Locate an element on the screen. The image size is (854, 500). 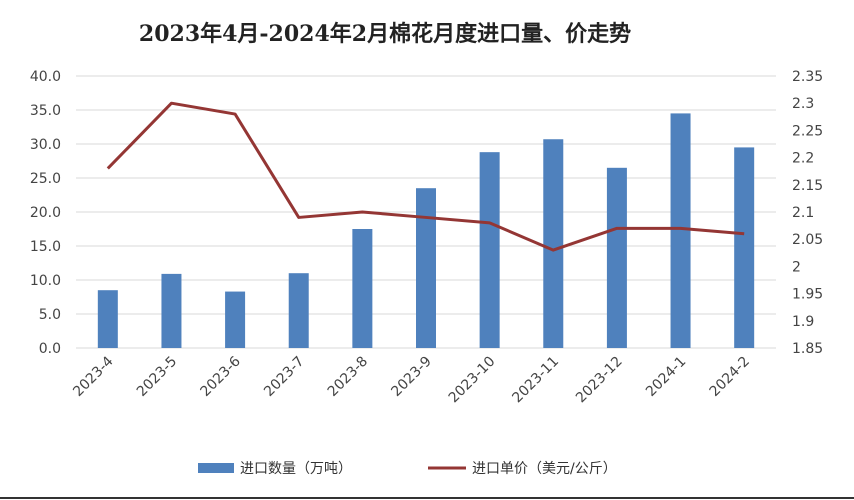
right-tick-label: 2.25 is located at coordinates (807, 131).